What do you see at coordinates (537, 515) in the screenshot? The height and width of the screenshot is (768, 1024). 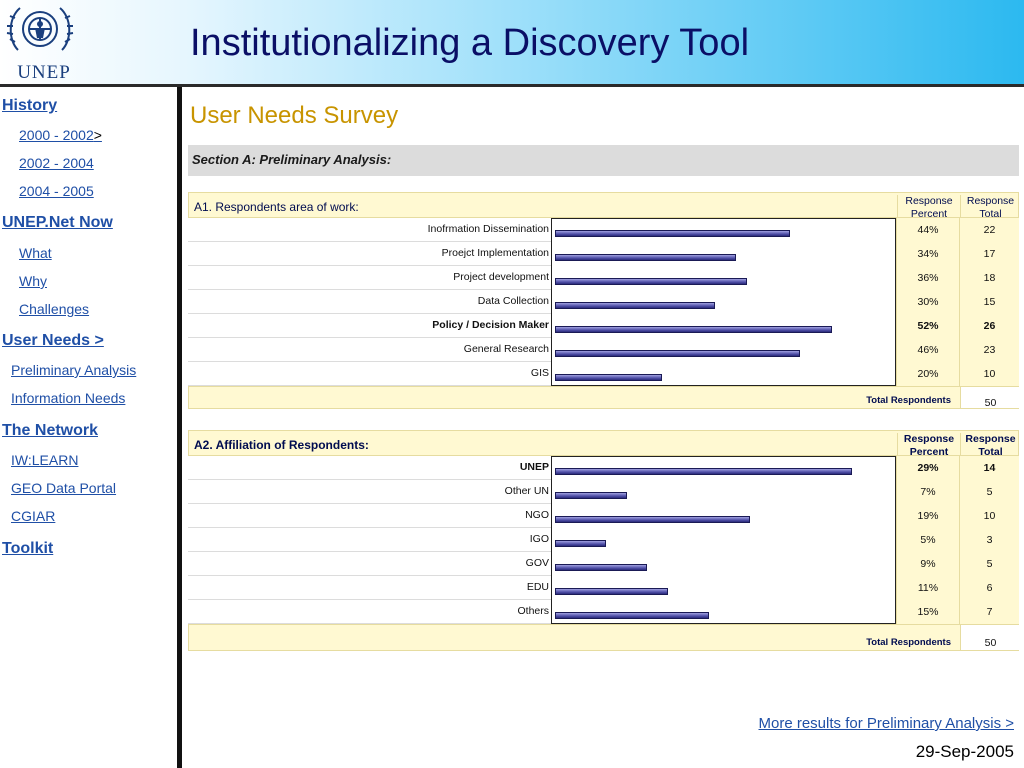 I see `category-label: NGO` at bounding box center [537, 515].